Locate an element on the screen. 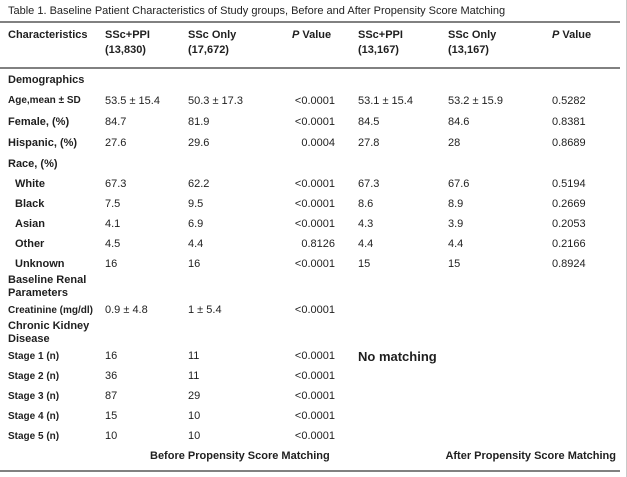 This screenshot has height=477, width=627. cell-value: 0.8126 is located at coordinates (318, 244).